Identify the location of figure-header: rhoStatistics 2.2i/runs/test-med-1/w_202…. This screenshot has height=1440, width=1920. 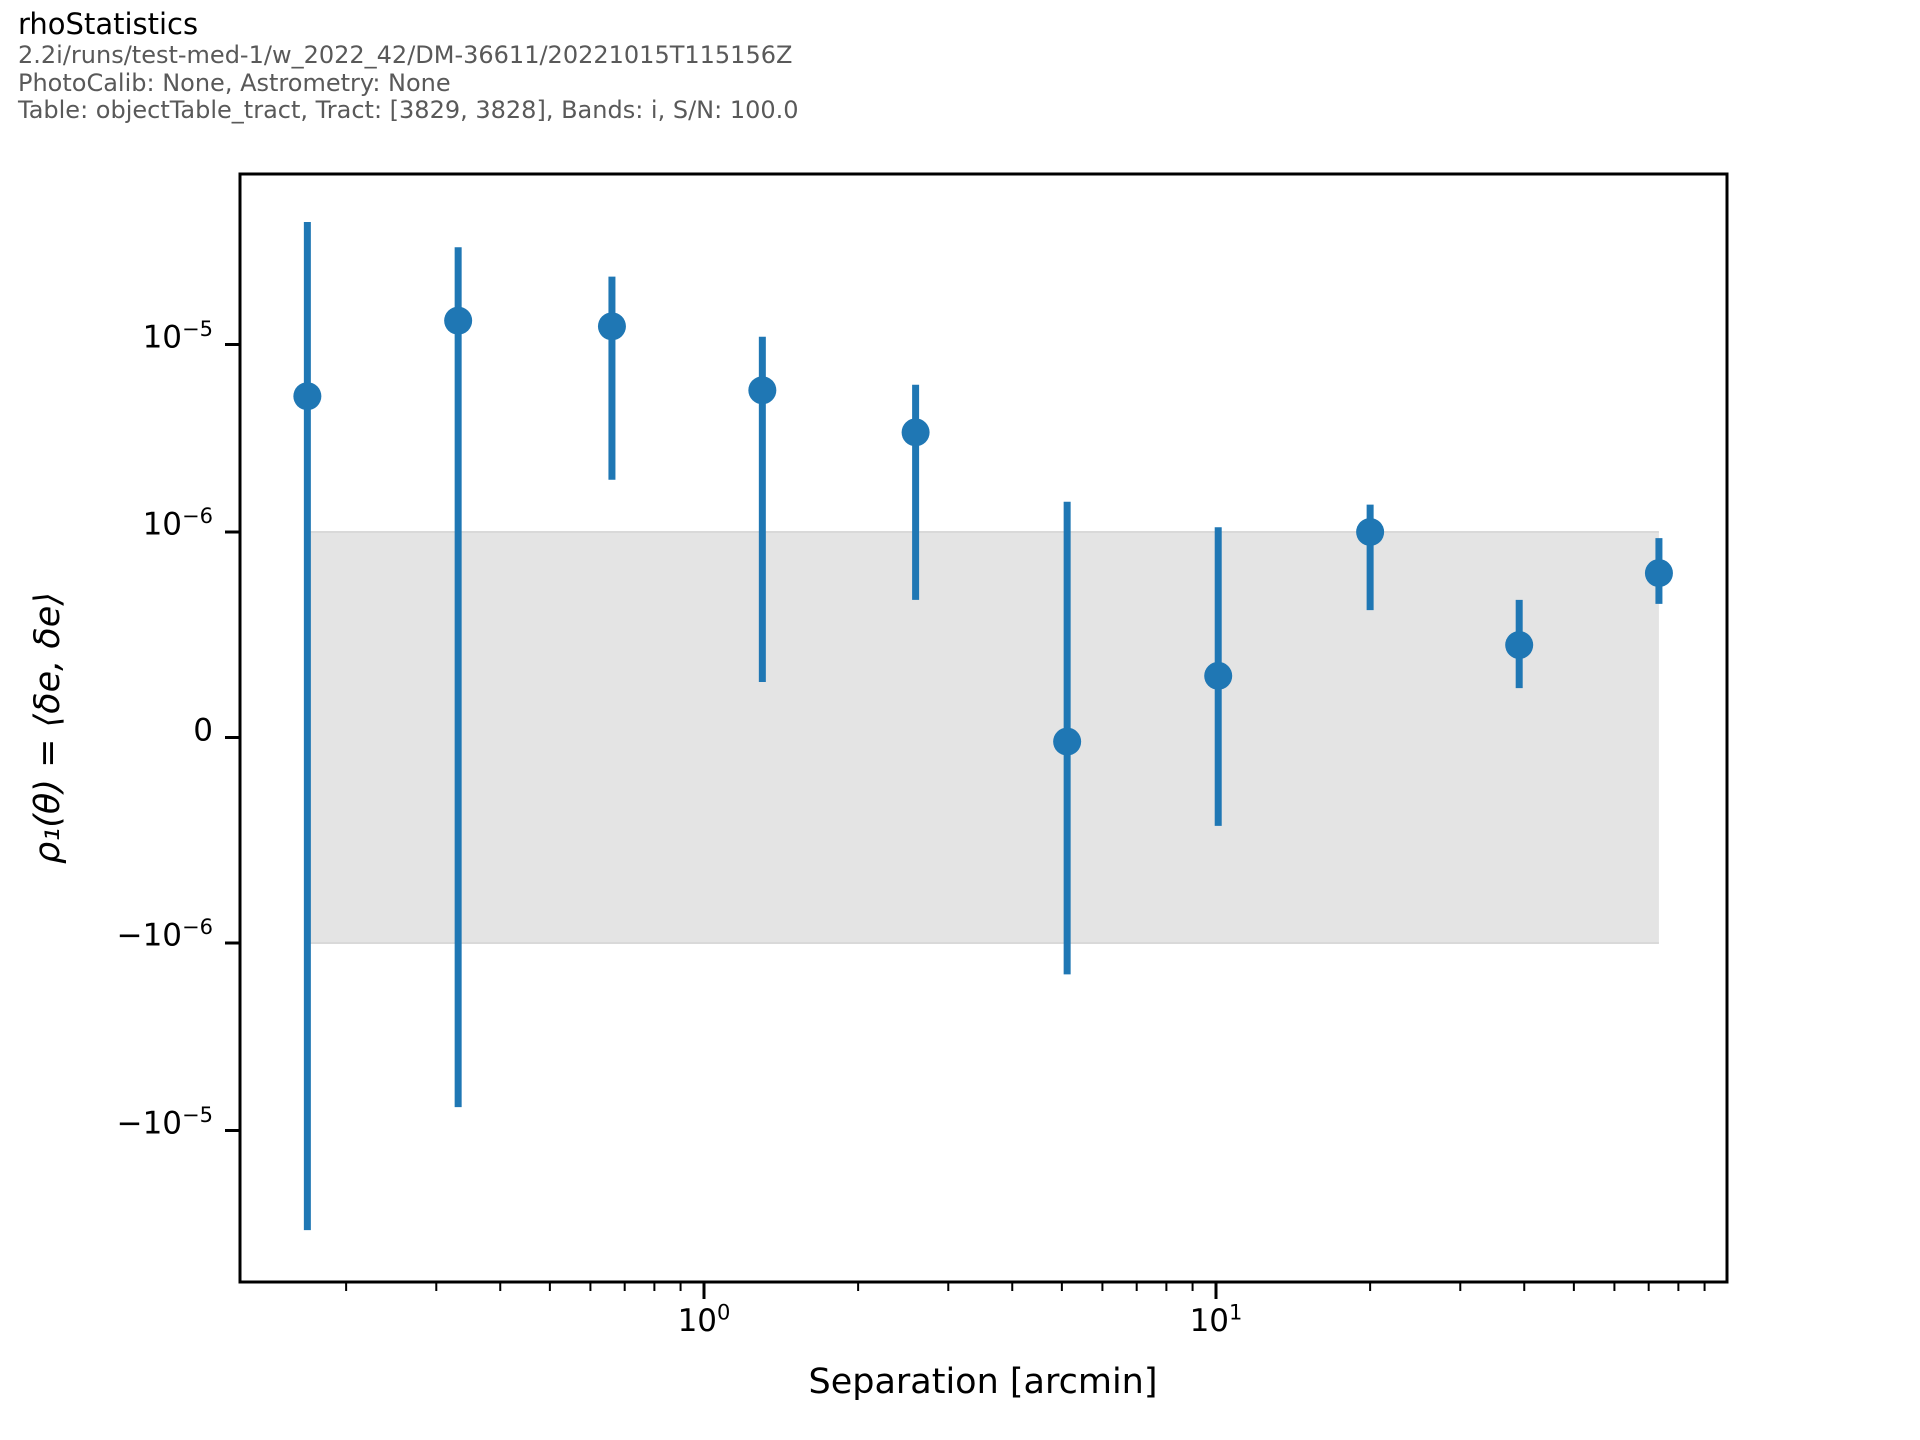
(408, 65).